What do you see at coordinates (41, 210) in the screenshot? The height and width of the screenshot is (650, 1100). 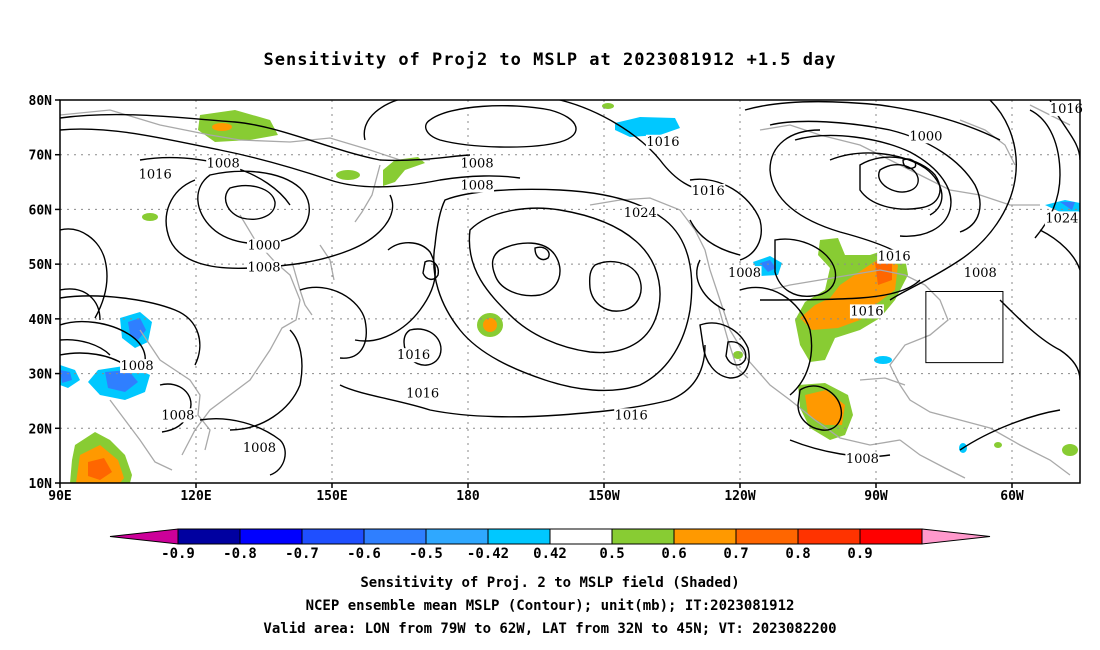 I see `lat-tick-label: 60N` at bounding box center [41, 210].